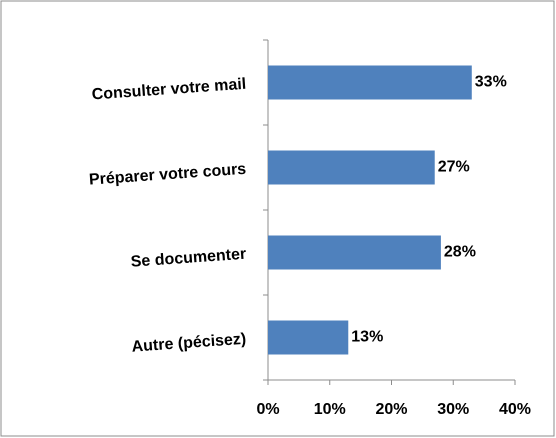  Describe the element at coordinates (391, 409) in the screenshot. I see `x-tick-label: 20%` at that location.